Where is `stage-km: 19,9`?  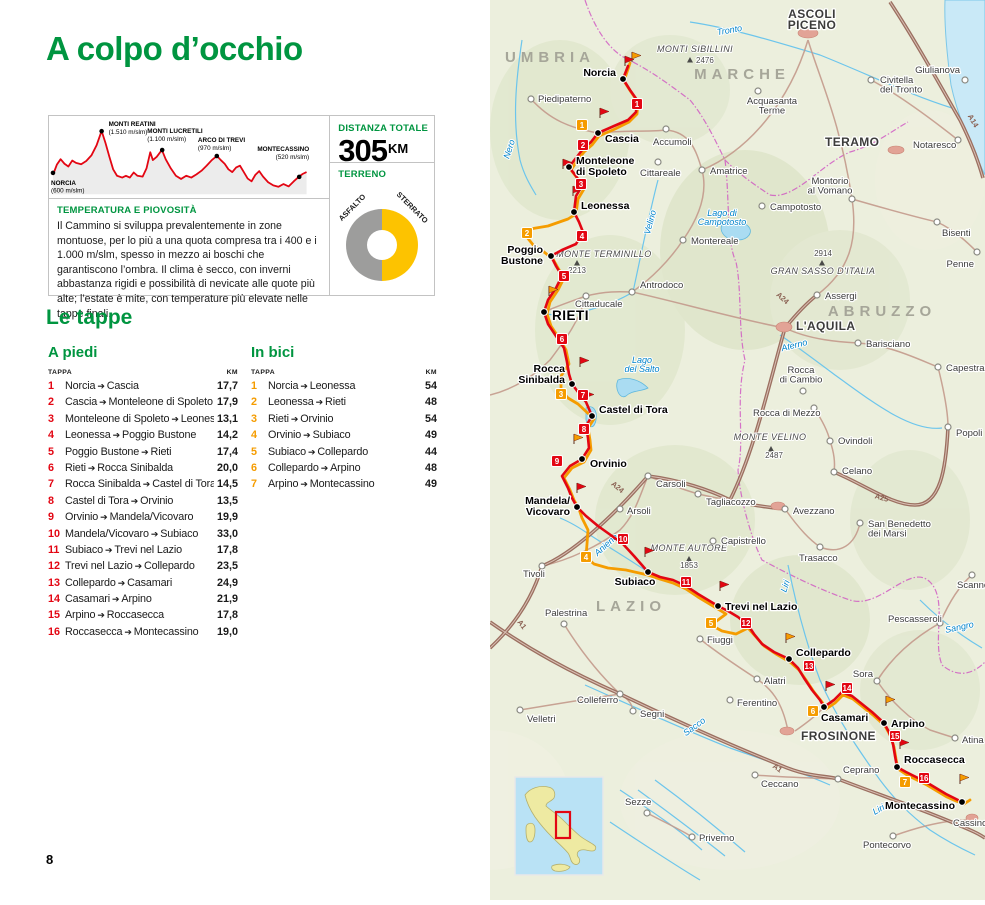 stage-km: 19,9 is located at coordinates (227, 517).